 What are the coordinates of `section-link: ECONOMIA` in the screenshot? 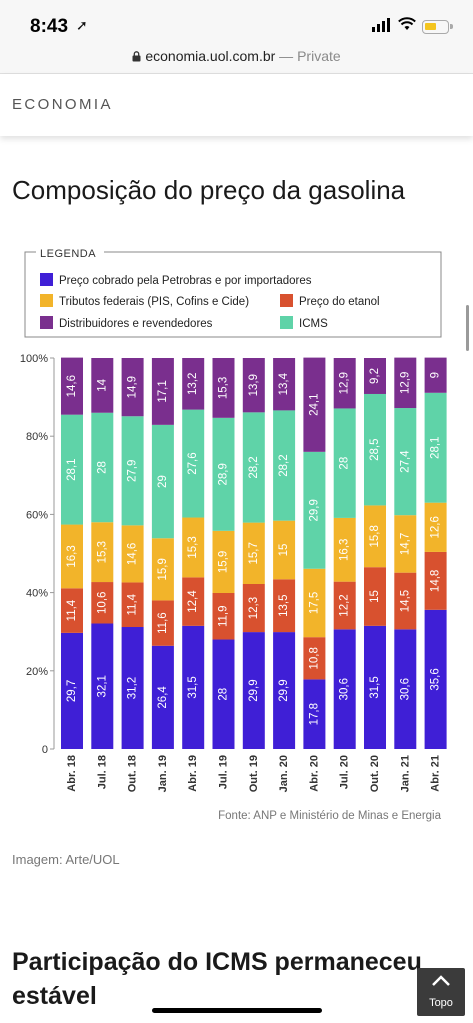 It's located at (62, 104).